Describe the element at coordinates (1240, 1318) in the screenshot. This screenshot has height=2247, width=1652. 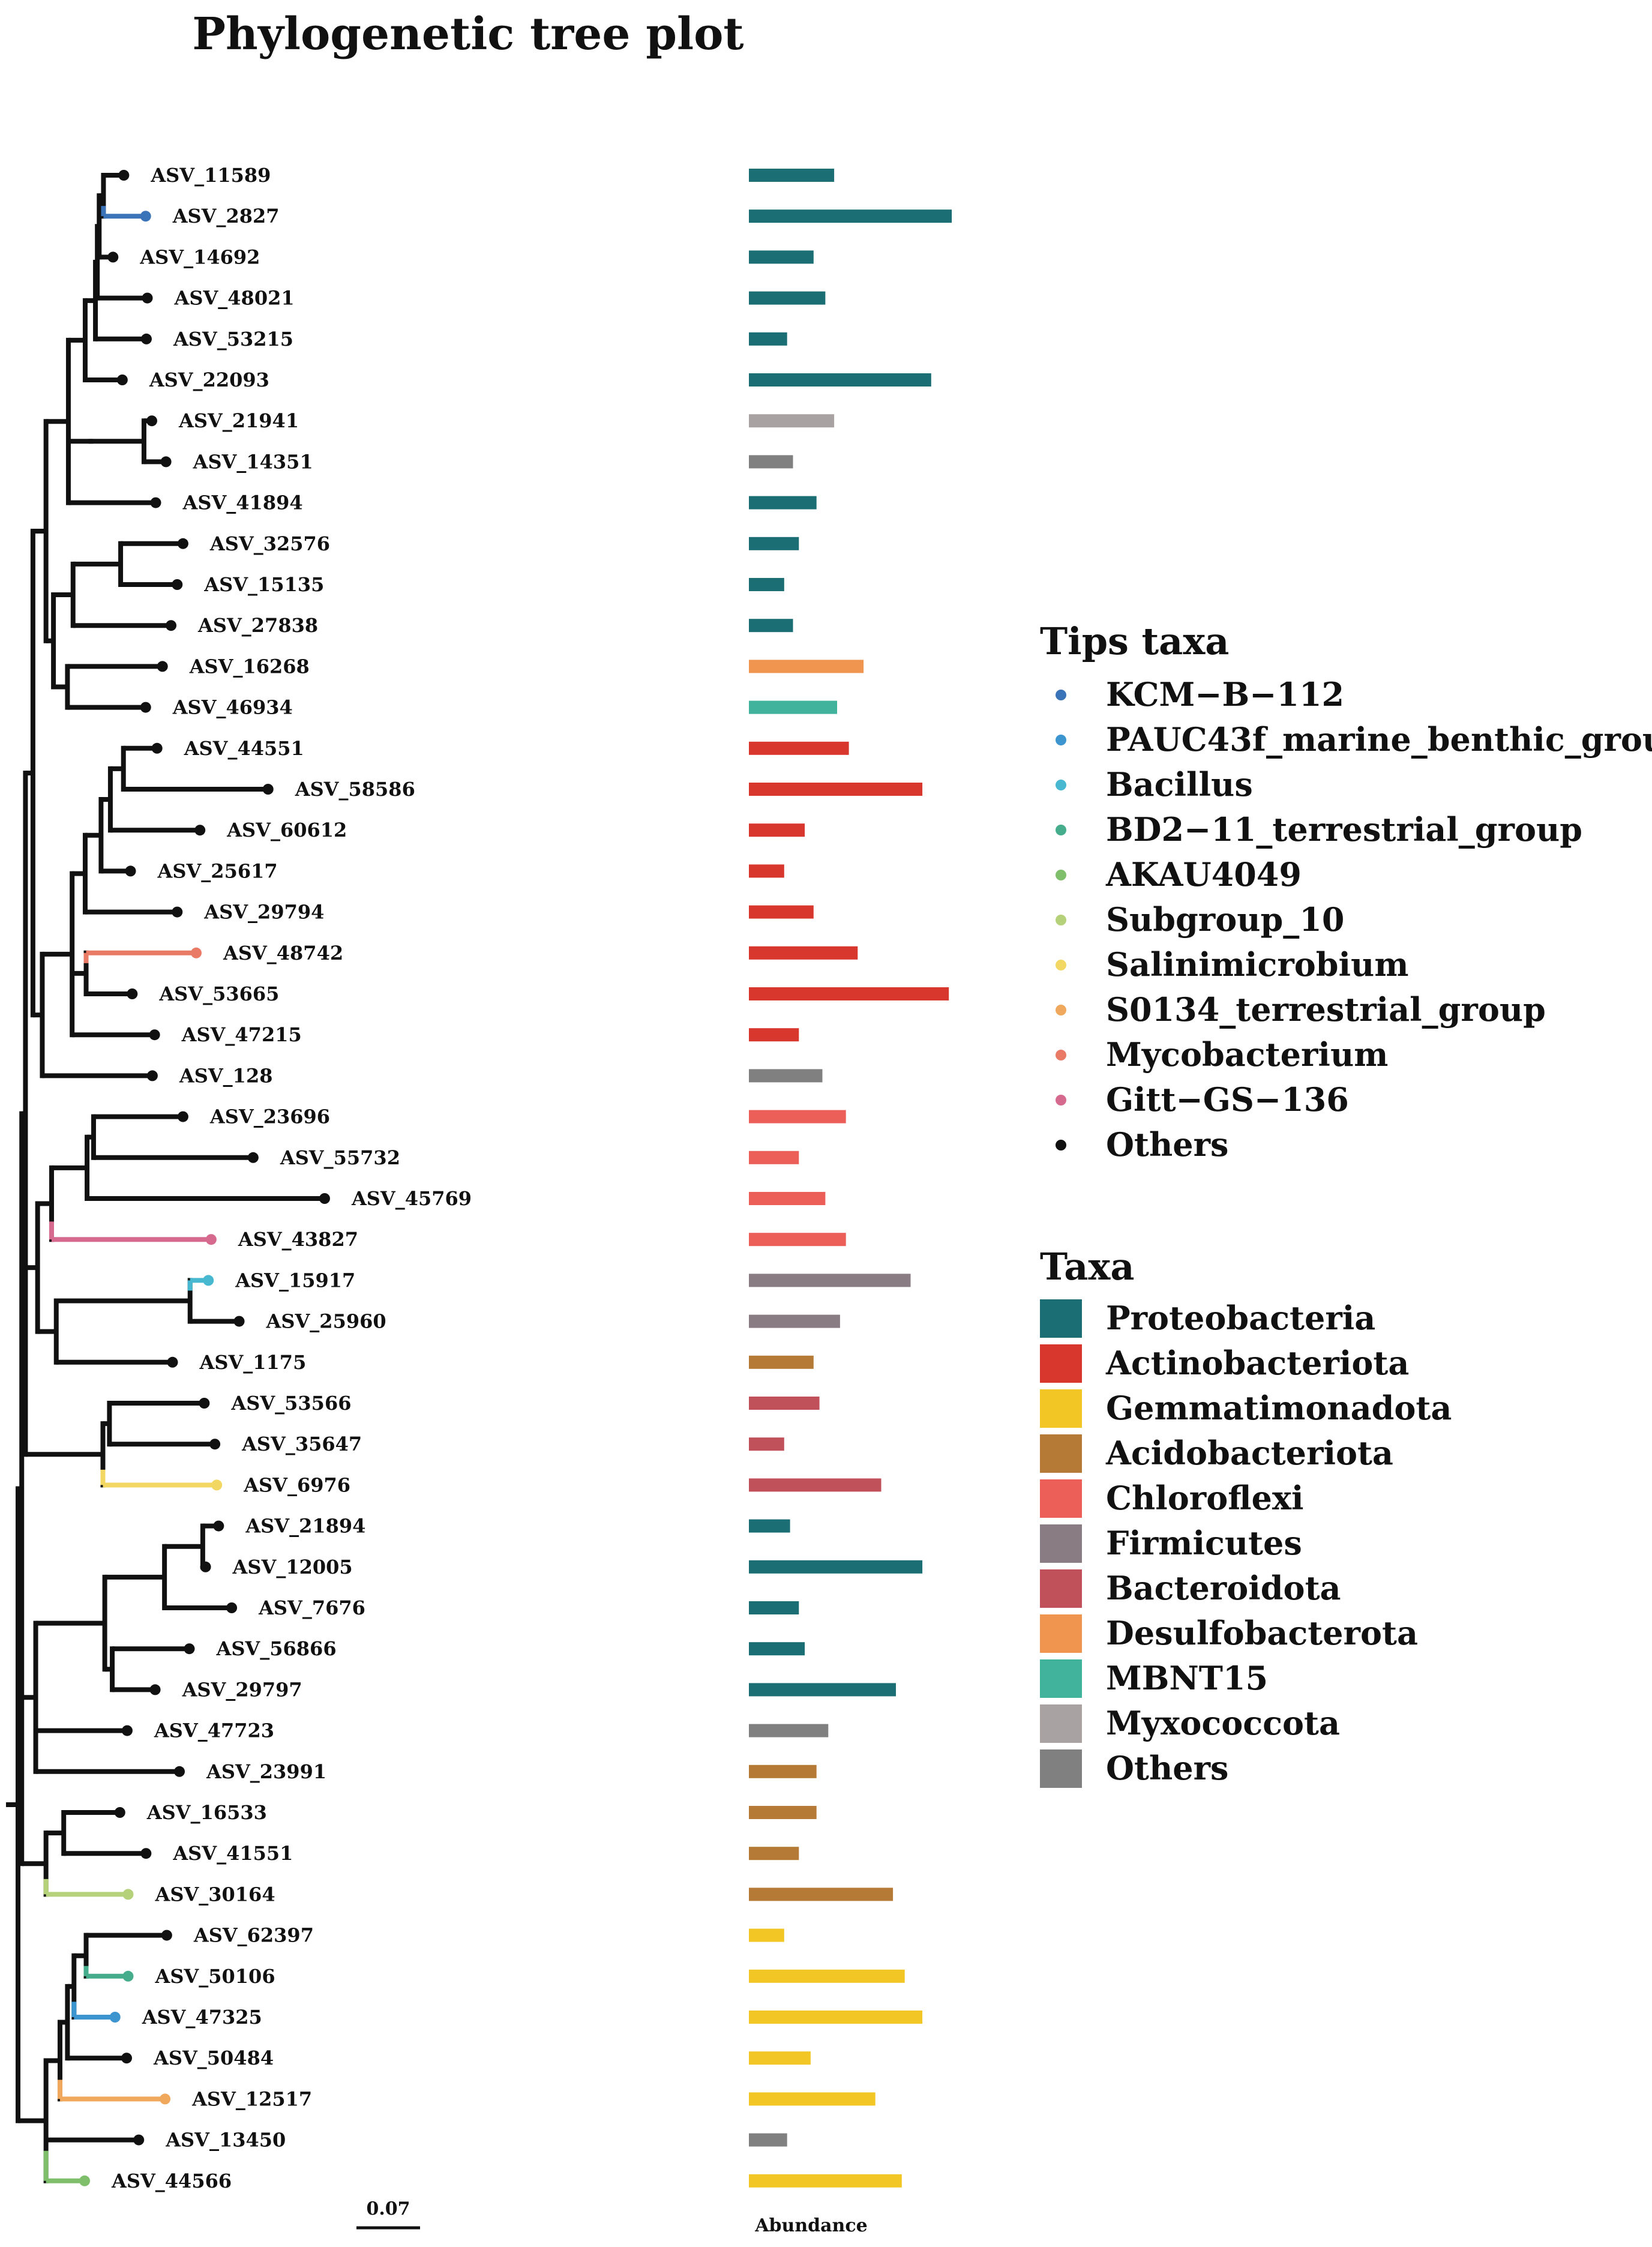
I see `taxa-legend-label: Proteobacteria` at that location.